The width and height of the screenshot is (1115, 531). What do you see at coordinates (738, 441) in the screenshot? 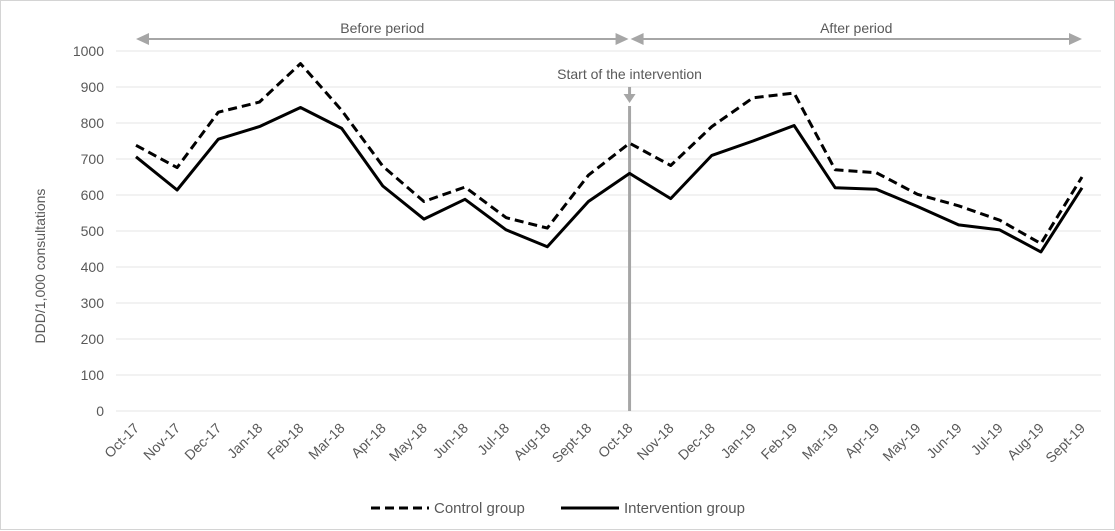
I see `x-tick-label: Jan-19` at bounding box center [738, 441].